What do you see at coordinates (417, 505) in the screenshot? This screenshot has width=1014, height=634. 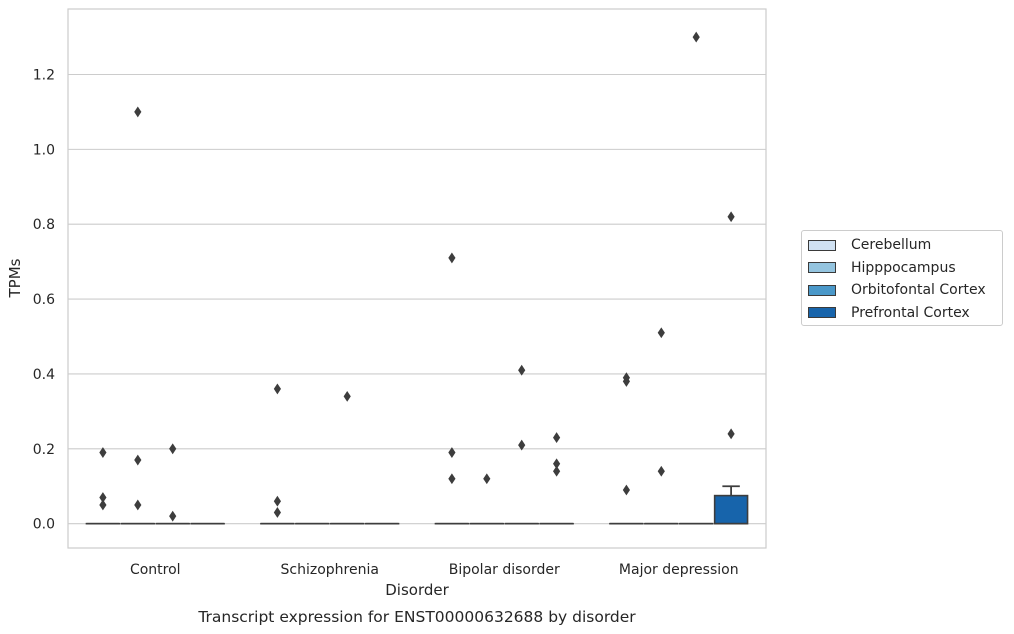 I see `boxes-layer` at bounding box center [417, 505].